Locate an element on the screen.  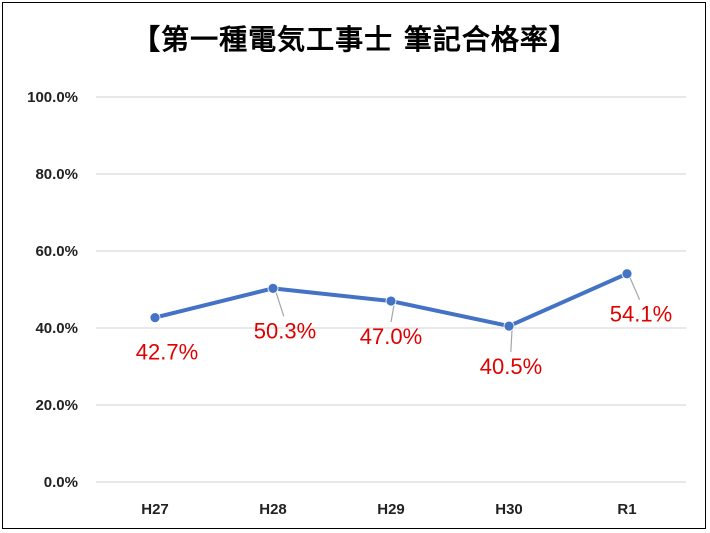
x-tick-label: H30 is located at coordinates (509, 509).